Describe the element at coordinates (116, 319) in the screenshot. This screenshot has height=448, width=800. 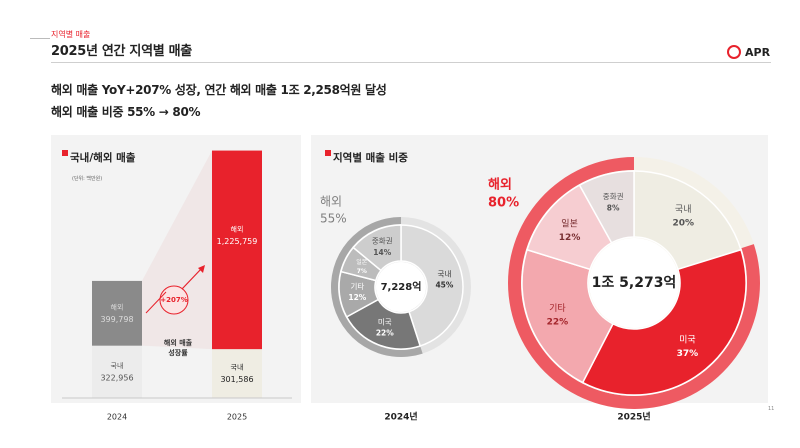
I see `bar-label-overseas-value-2024: 399,798` at that location.